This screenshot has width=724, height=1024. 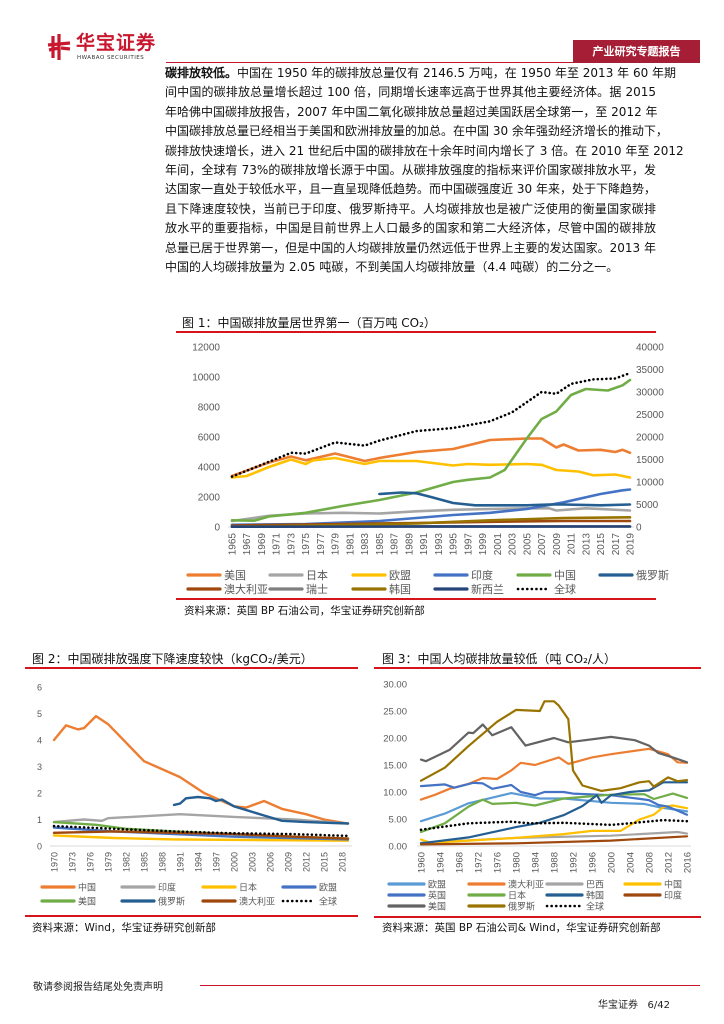 I want to click on x-tick-label: 1964, so click(x=441, y=862).